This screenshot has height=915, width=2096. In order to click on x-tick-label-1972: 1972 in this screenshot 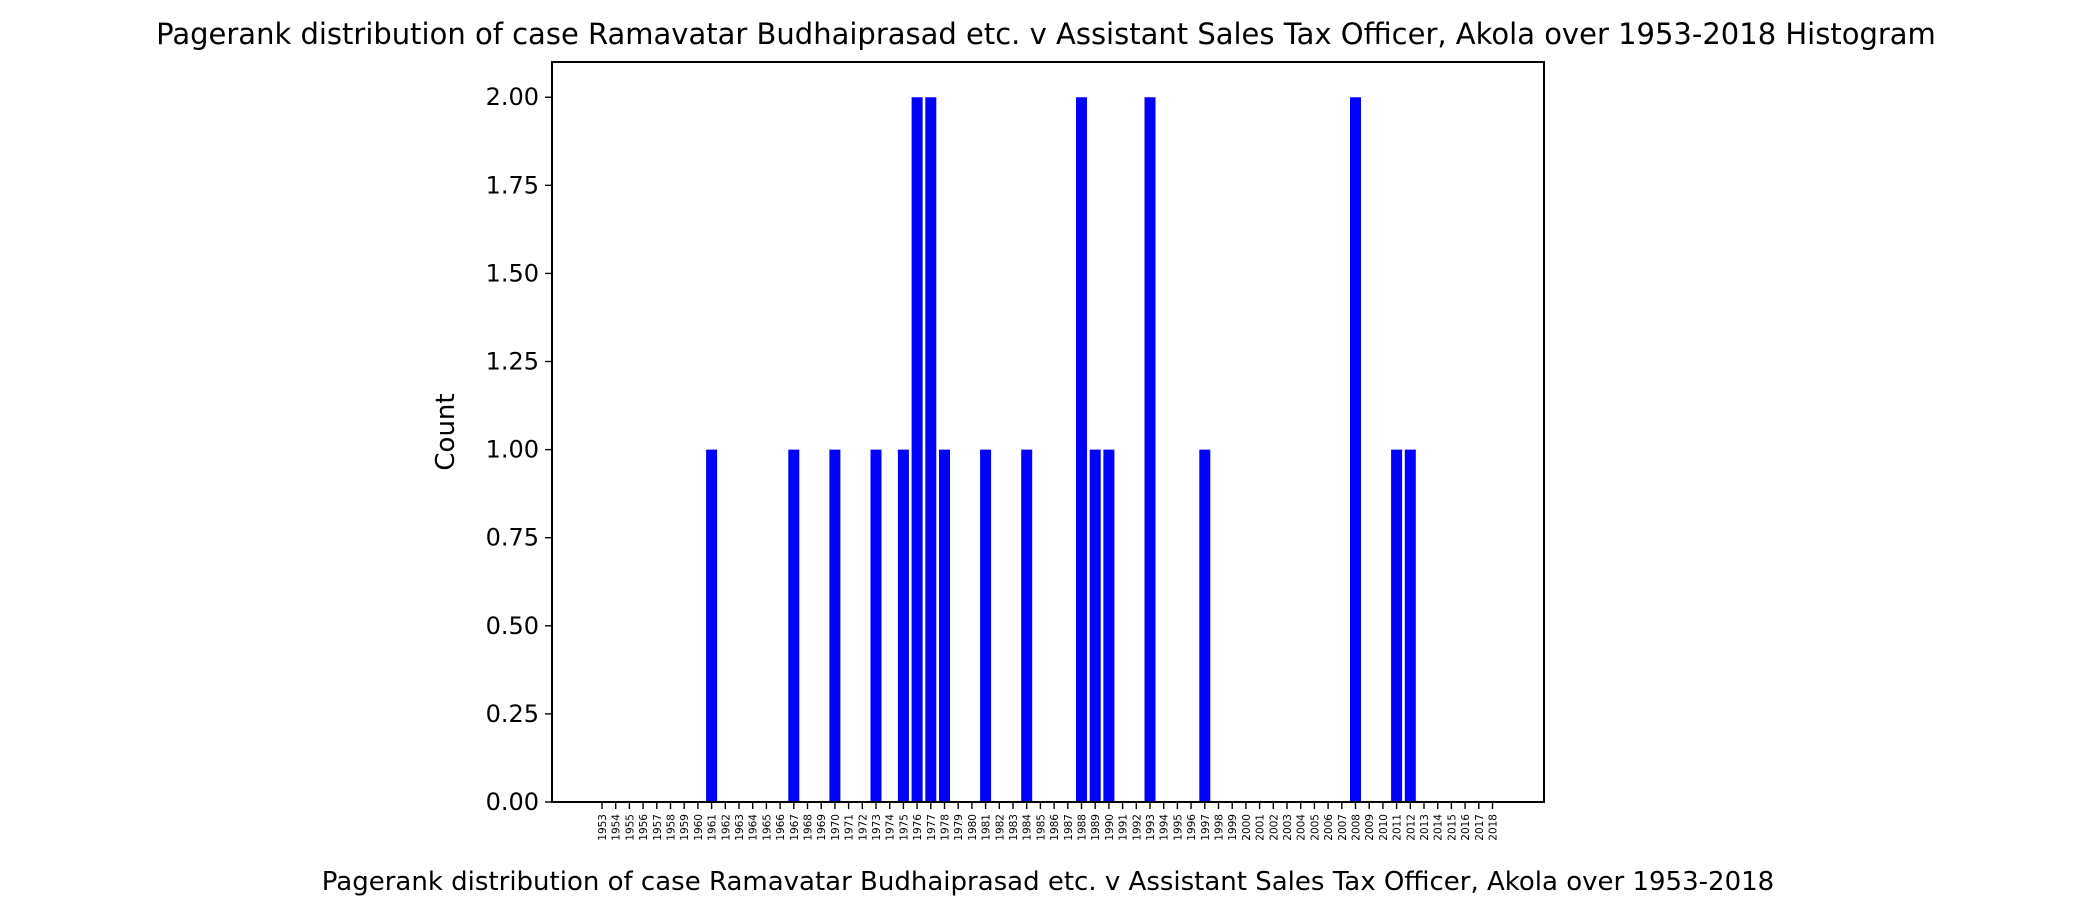, I will do `click(863, 827)`.